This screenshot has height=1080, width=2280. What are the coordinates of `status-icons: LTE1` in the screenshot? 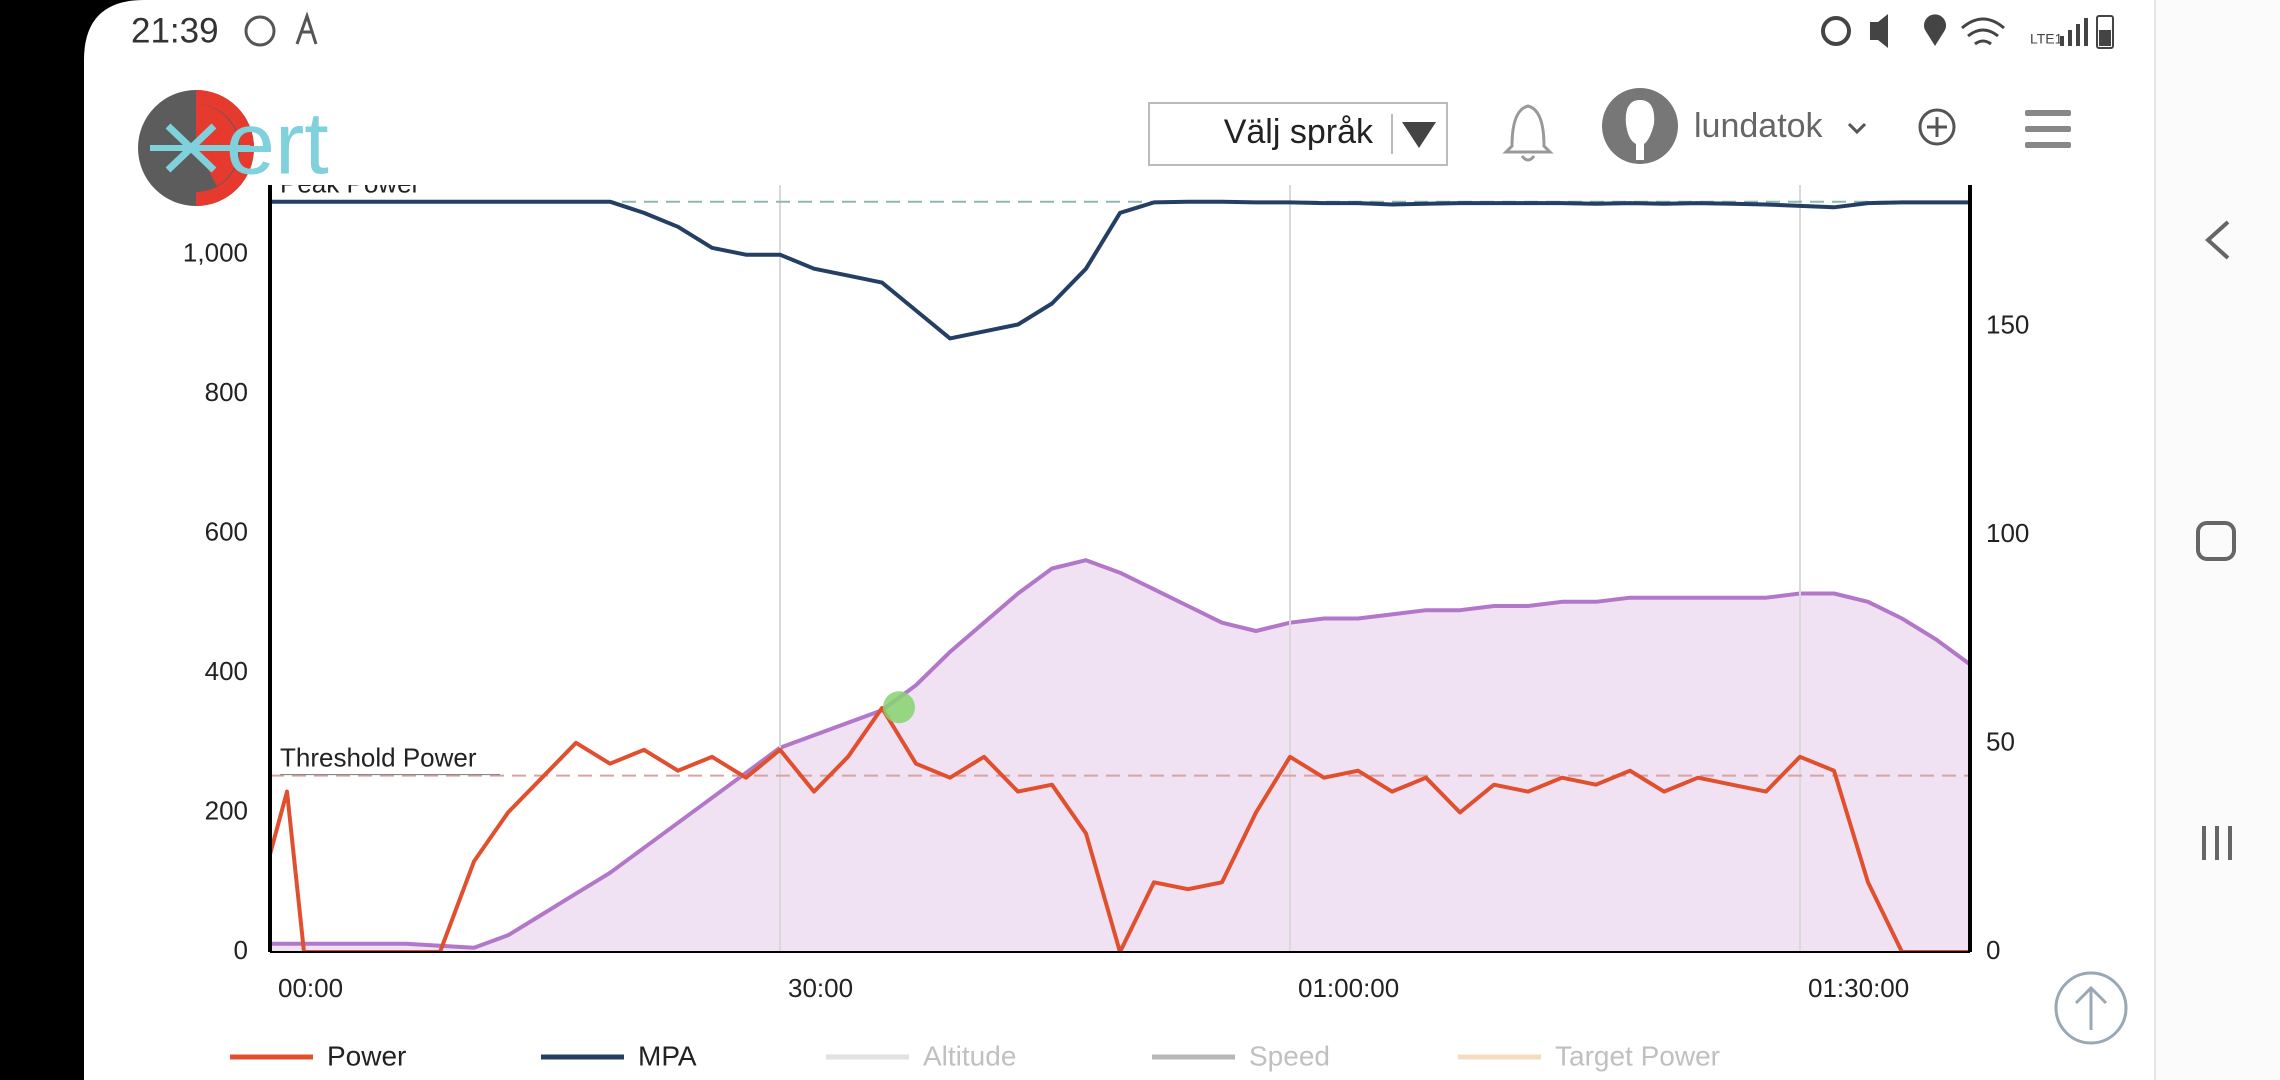 It's located at (1967, 31).